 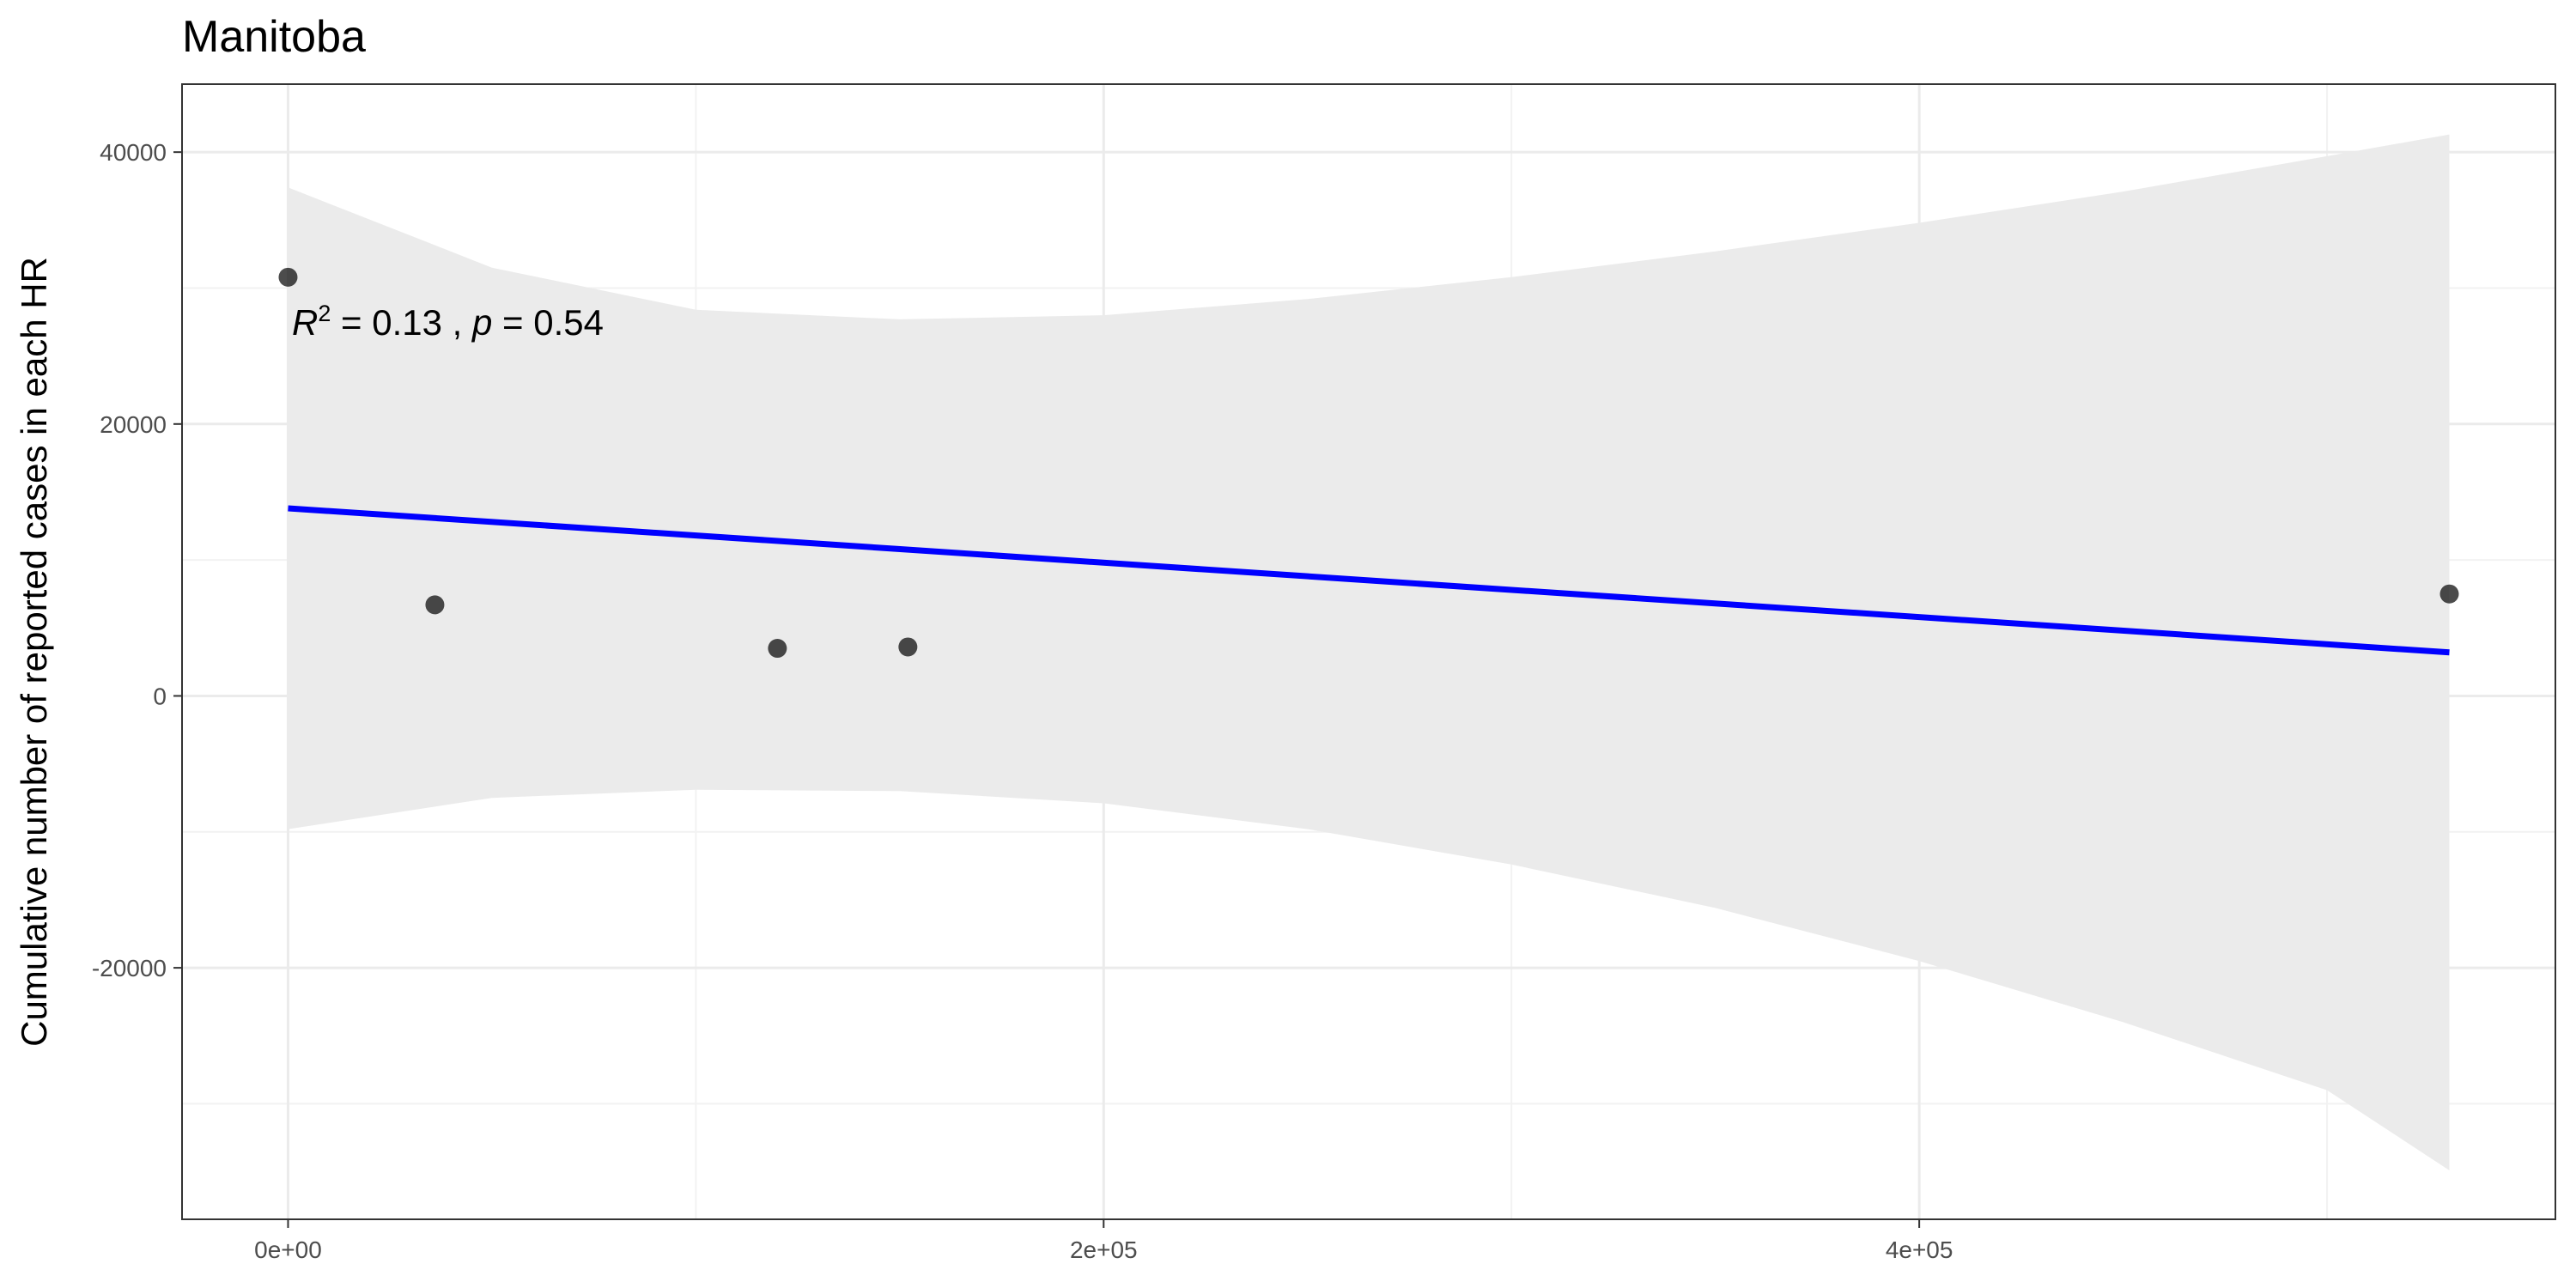 What do you see at coordinates (401, 323) in the screenshot?
I see `r-value: = 0.13 ,` at bounding box center [401, 323].